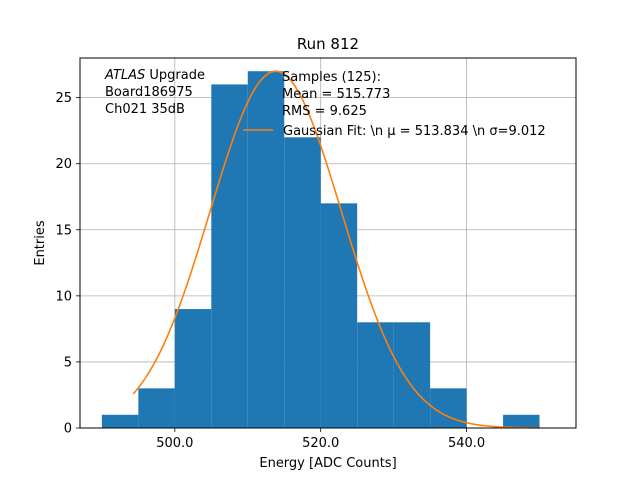  I want to click on annotation-line-0: ATLAS Upgrade, so click(154, 75).